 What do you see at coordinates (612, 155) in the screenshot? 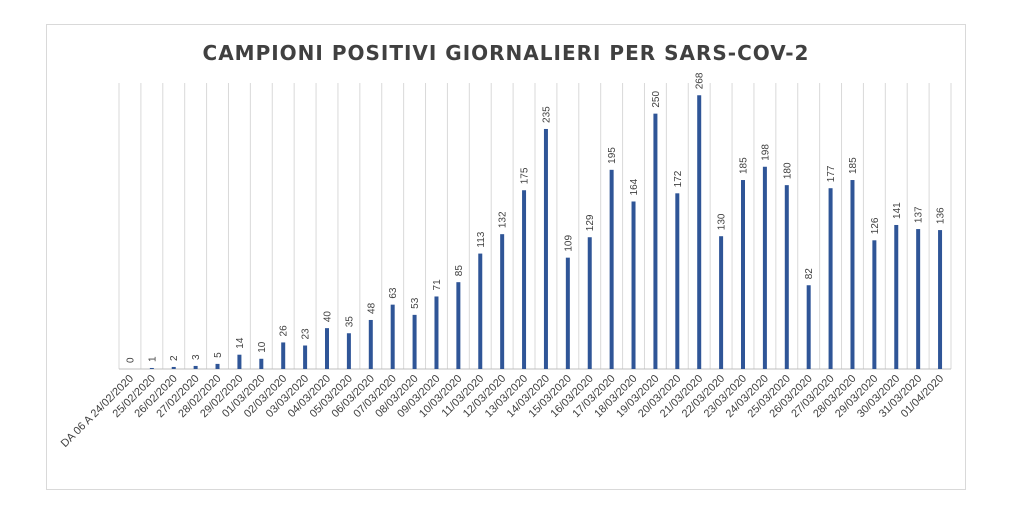
I see `data-label: 195` at bounding box center [612, 155].